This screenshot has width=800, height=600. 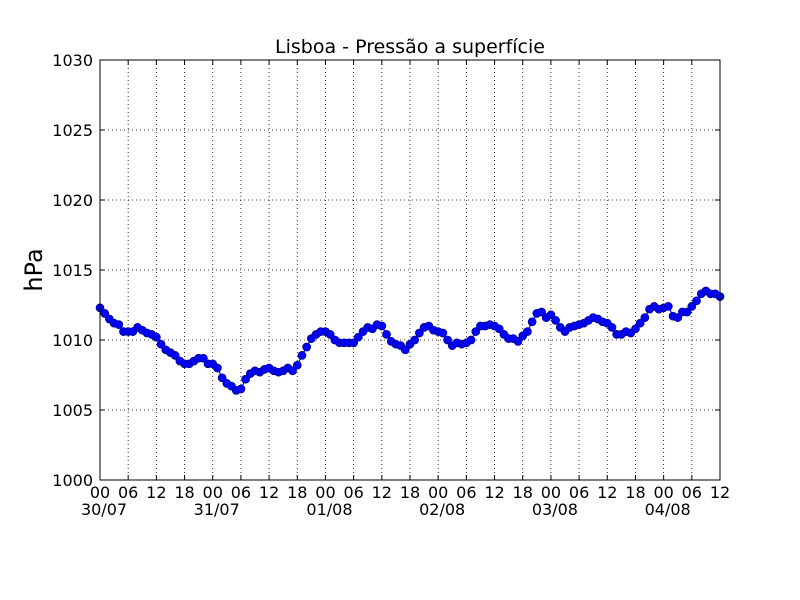 What do you see at coordinates (668, 509) in the screenshot?
I see `x-date-label: 04/08` at bounding box center [668, 509].